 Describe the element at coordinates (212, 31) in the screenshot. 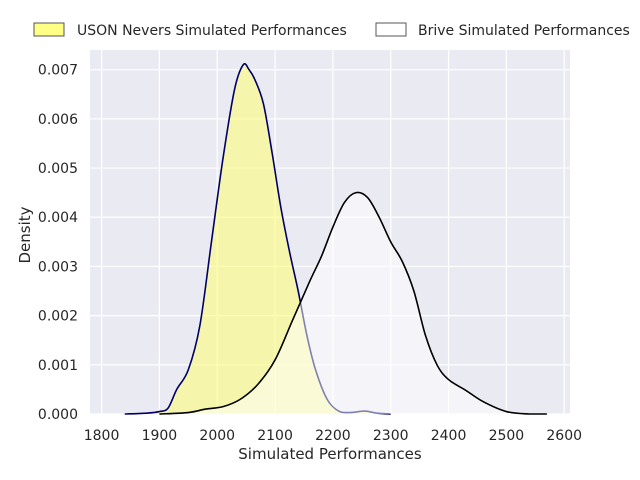

I see `legend-label-uson: USON Nevers Simulated Performances` at that location.